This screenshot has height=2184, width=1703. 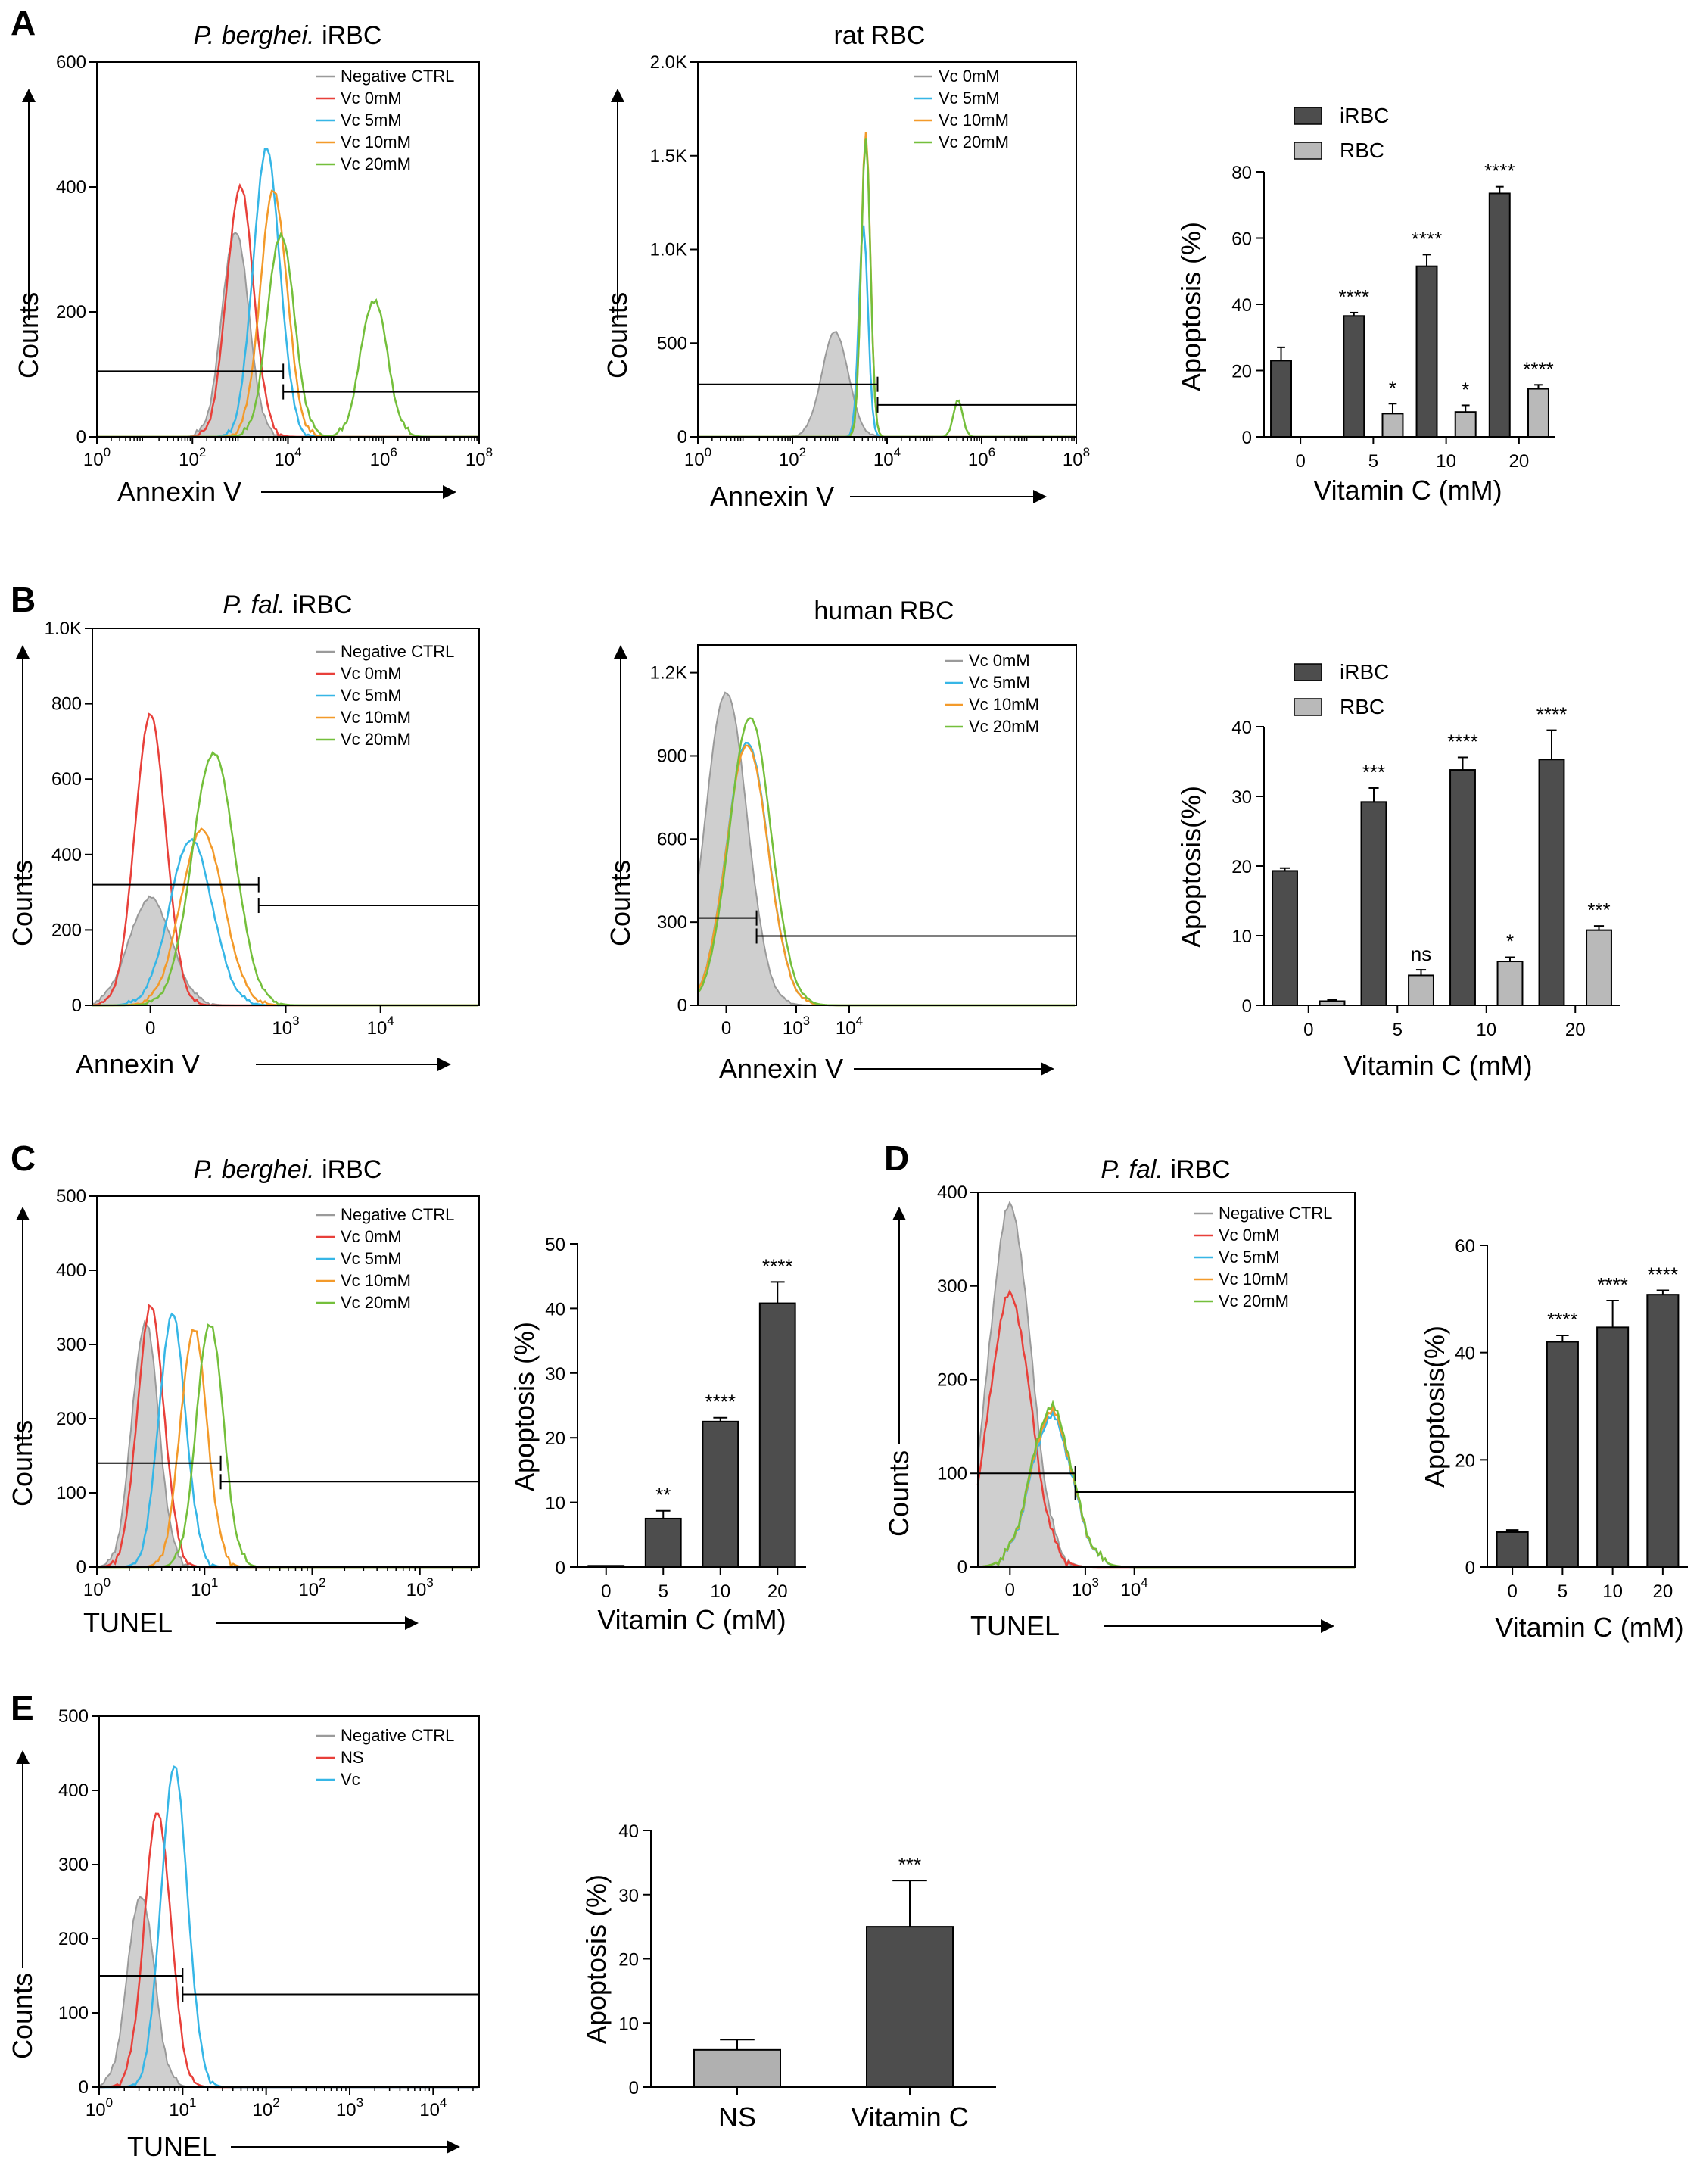 I want to click on x-tick-label: 10⁸, so click(x=479, y=457).